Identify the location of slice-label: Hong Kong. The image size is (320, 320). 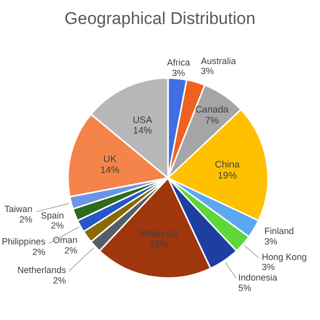
(284, 257).